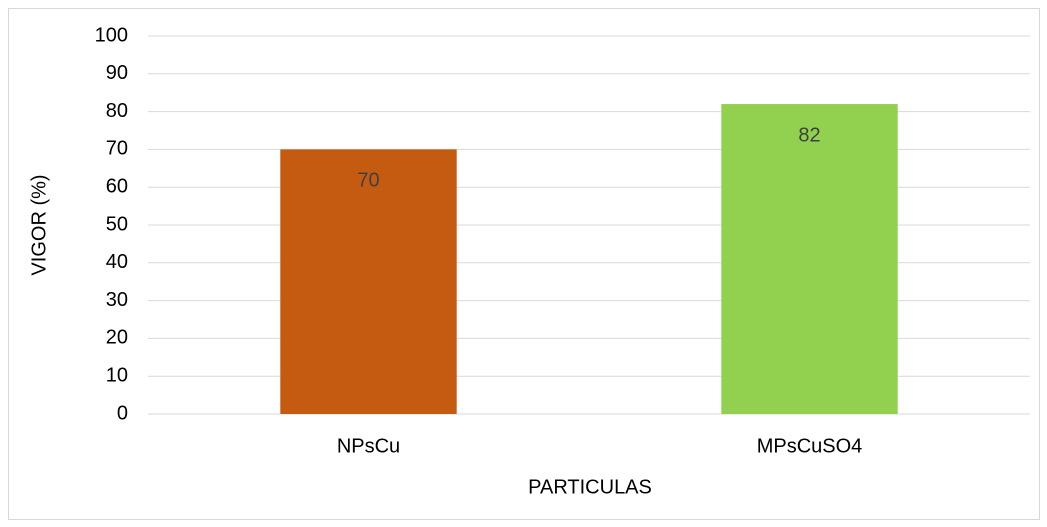 The width and height of the screenshot is (1047, 527). Describe the element at coordinates (117, 262) in the screenshot. I see `y-tick-label: 40` at that location.